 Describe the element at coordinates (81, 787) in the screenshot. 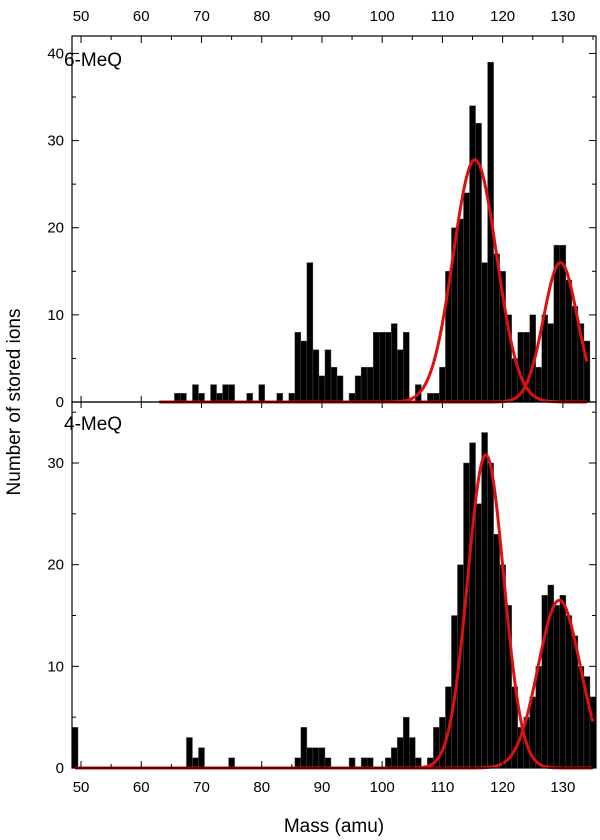

I see `x-tick-label: 50` at that location.